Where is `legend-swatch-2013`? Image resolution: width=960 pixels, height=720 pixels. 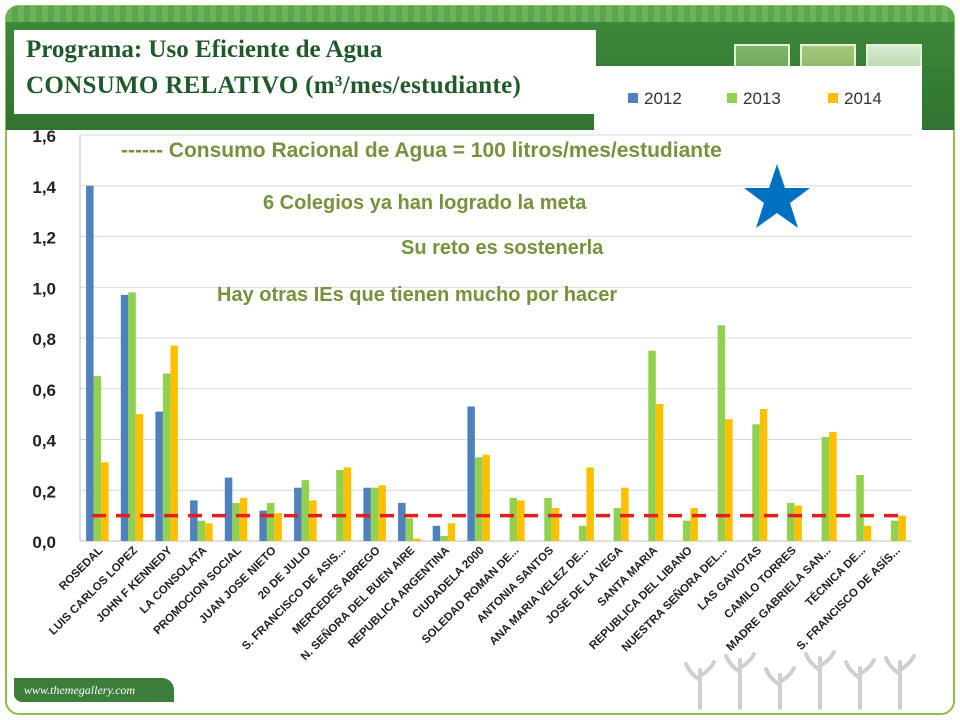
legend-swatch-2013 is located at coordinates (732, 98).